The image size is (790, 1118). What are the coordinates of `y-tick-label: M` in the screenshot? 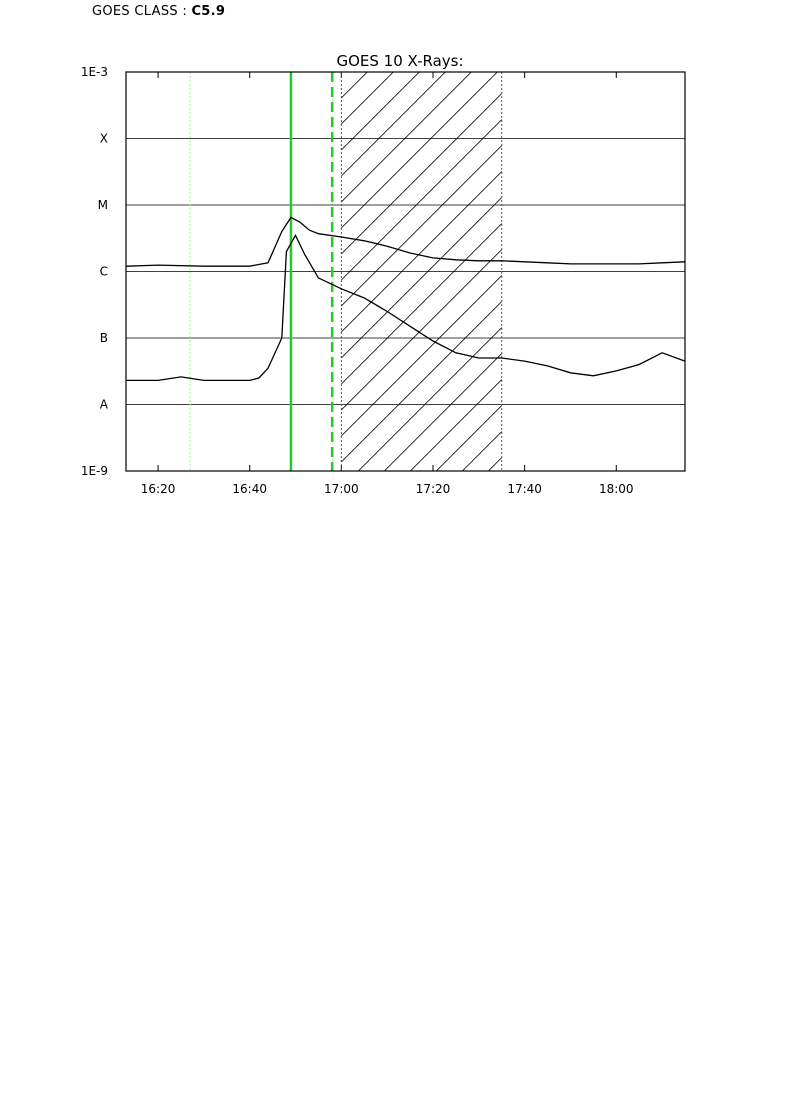 It's located at (103, 205).